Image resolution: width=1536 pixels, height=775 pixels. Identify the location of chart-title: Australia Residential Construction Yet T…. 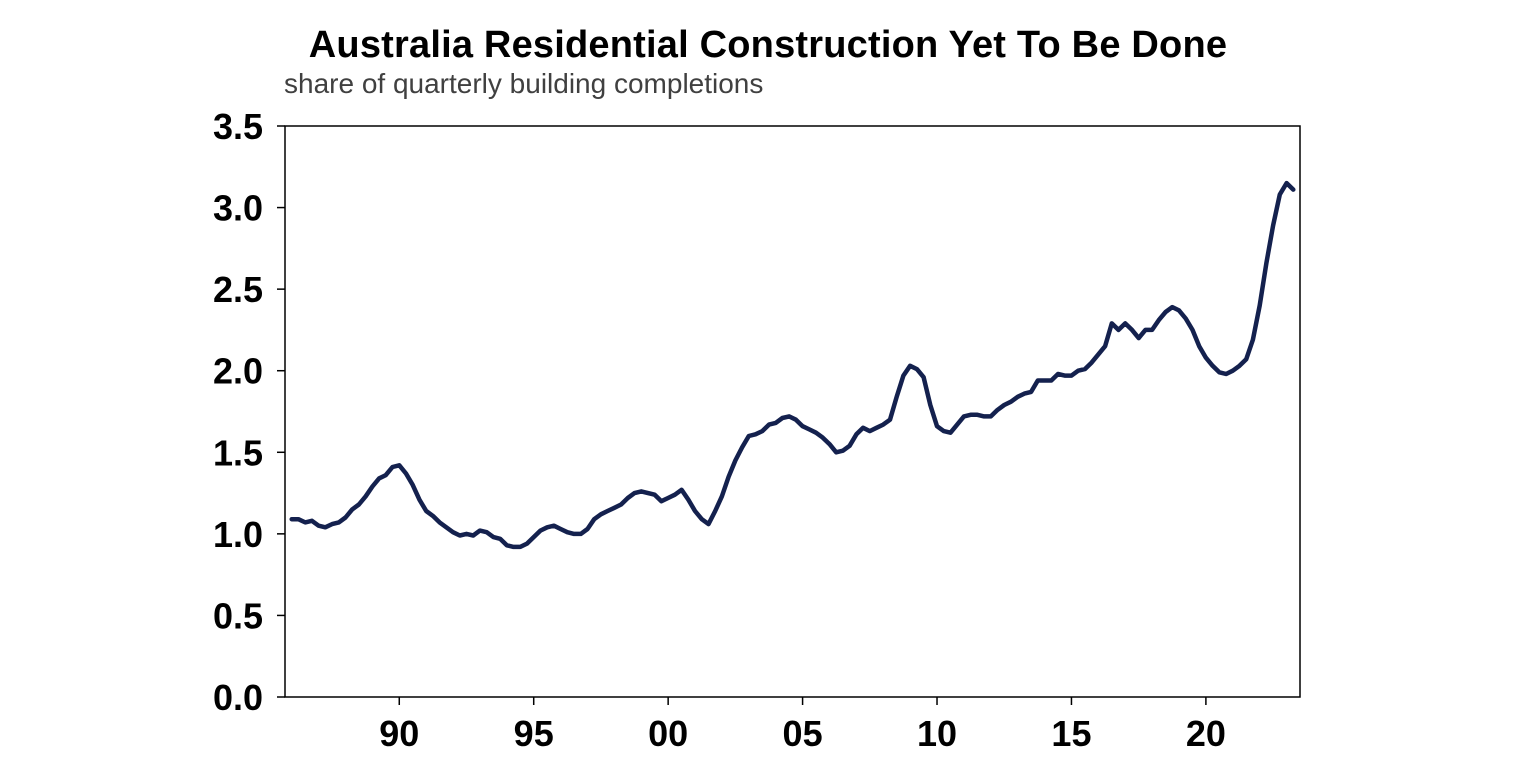
(768, 45).